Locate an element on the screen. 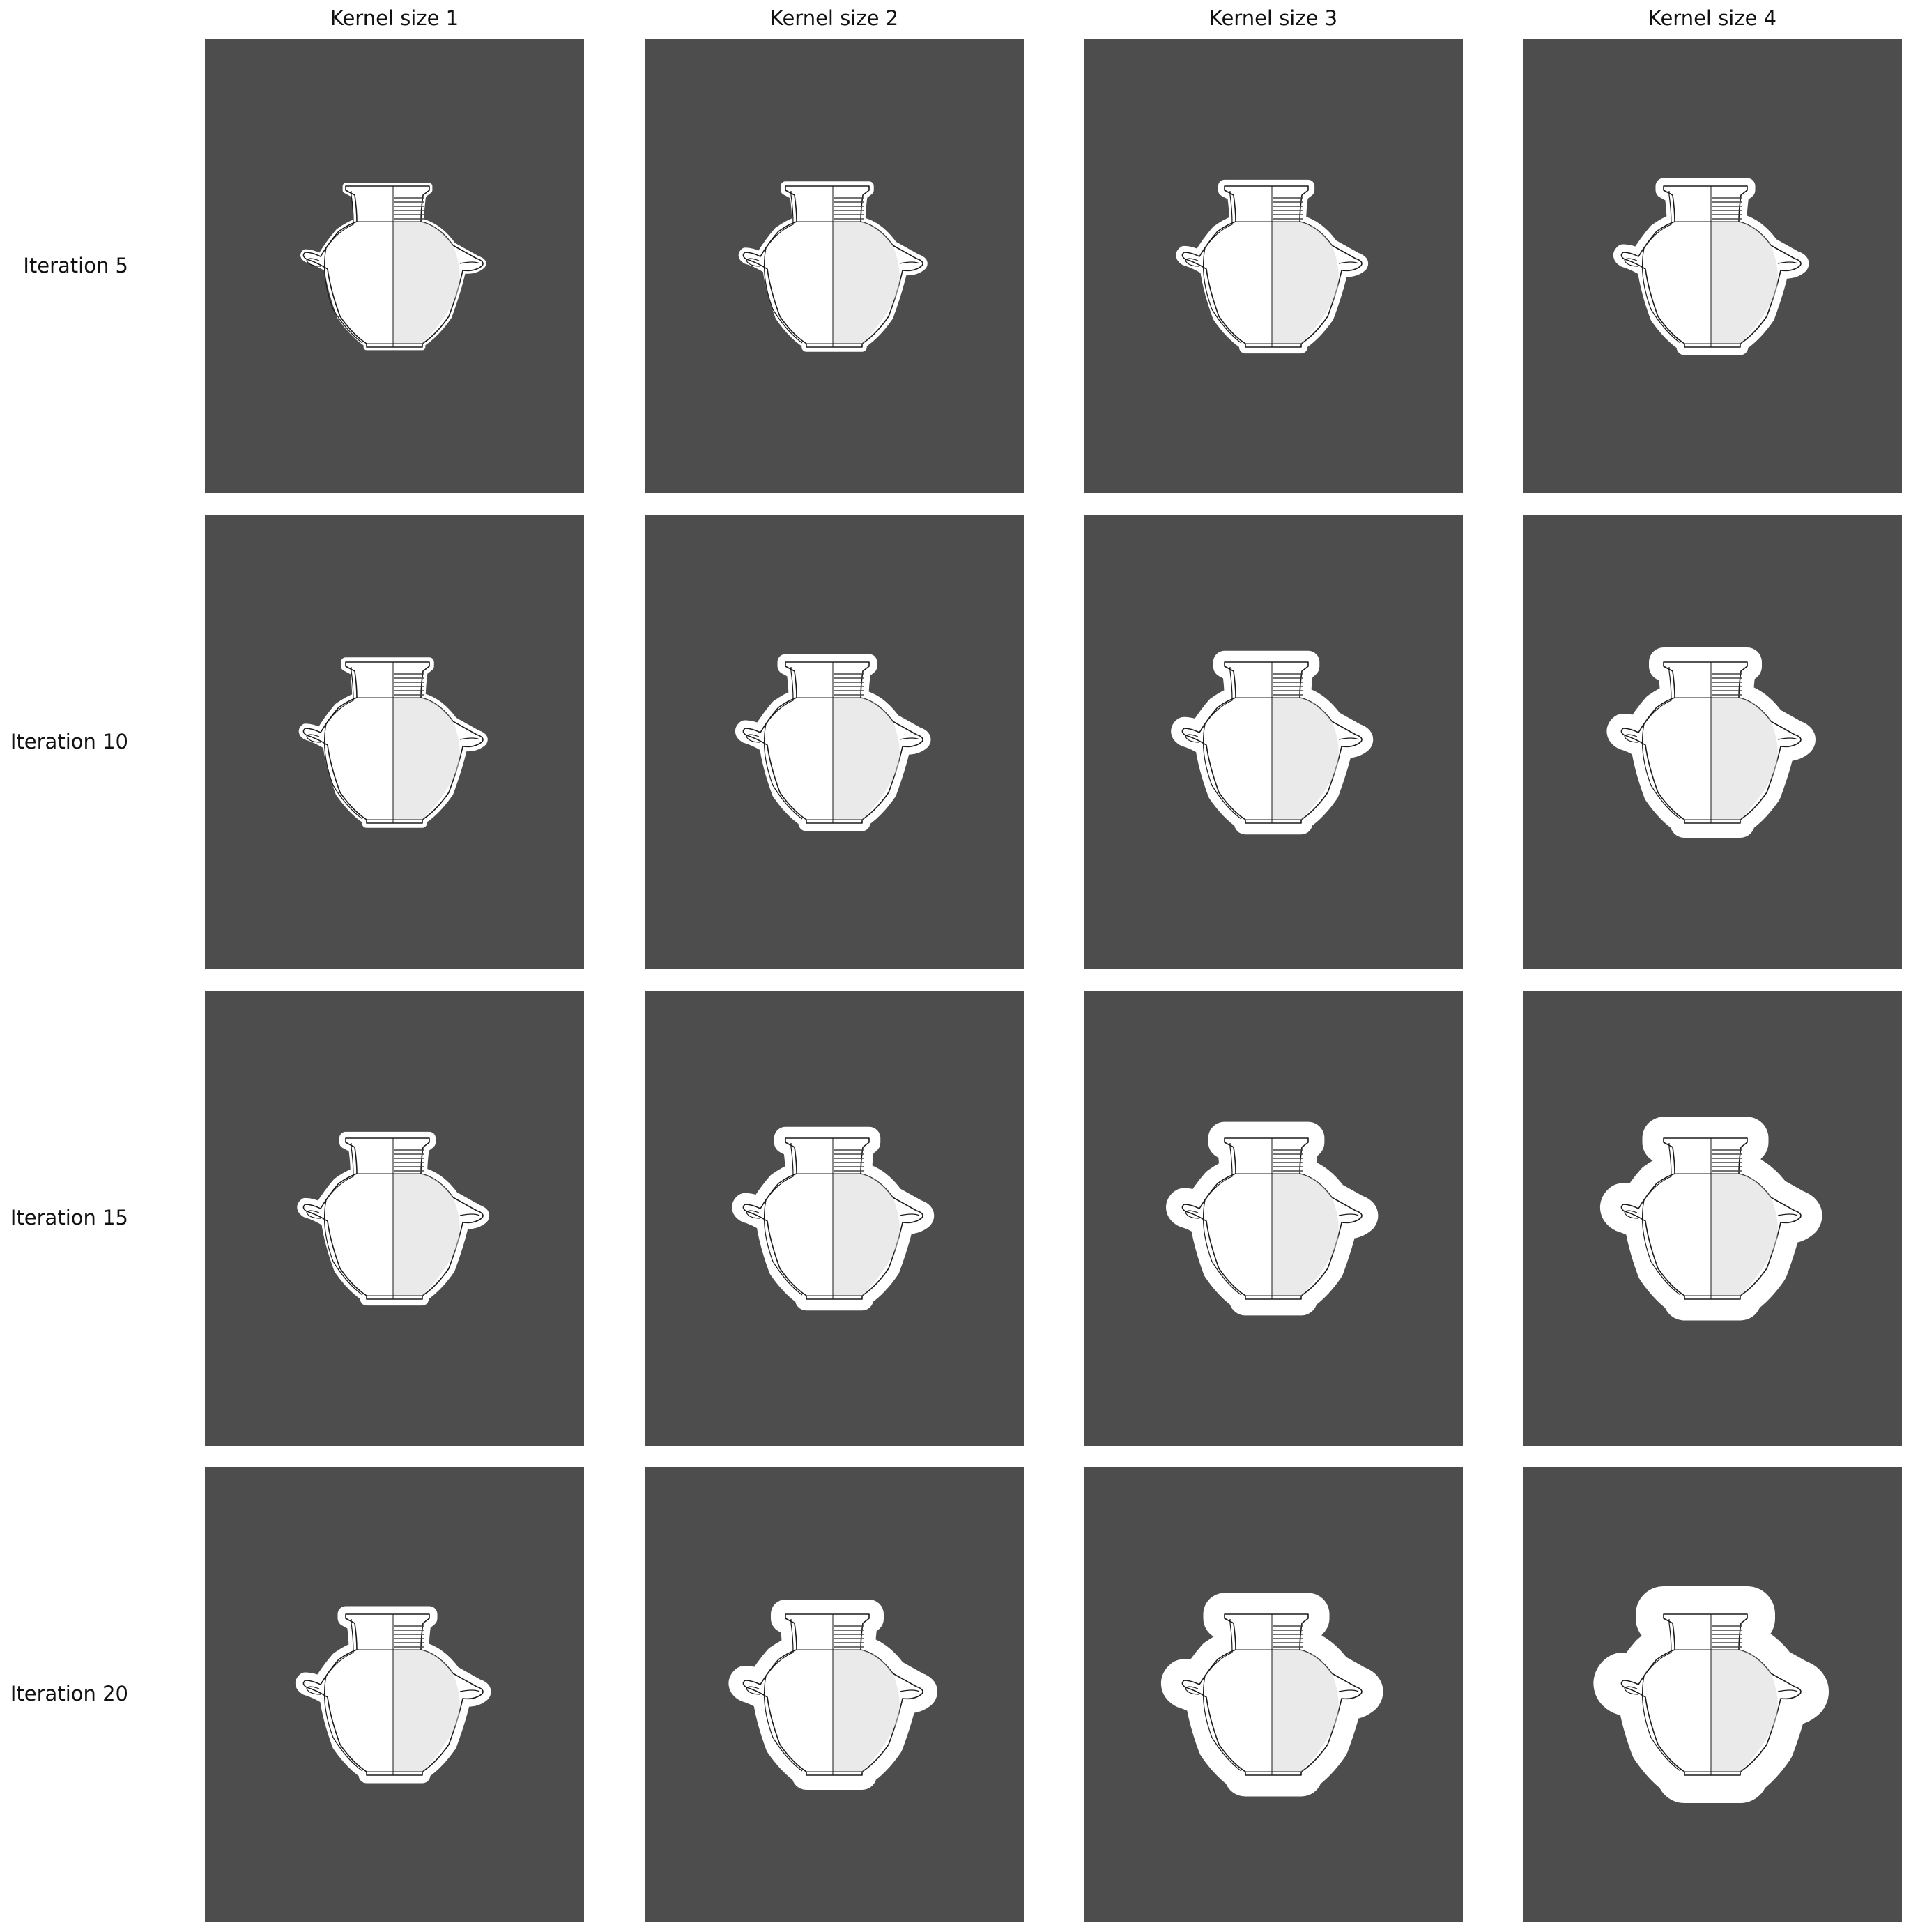  panel-k3-it10 is located at coordinates (1274, 742).